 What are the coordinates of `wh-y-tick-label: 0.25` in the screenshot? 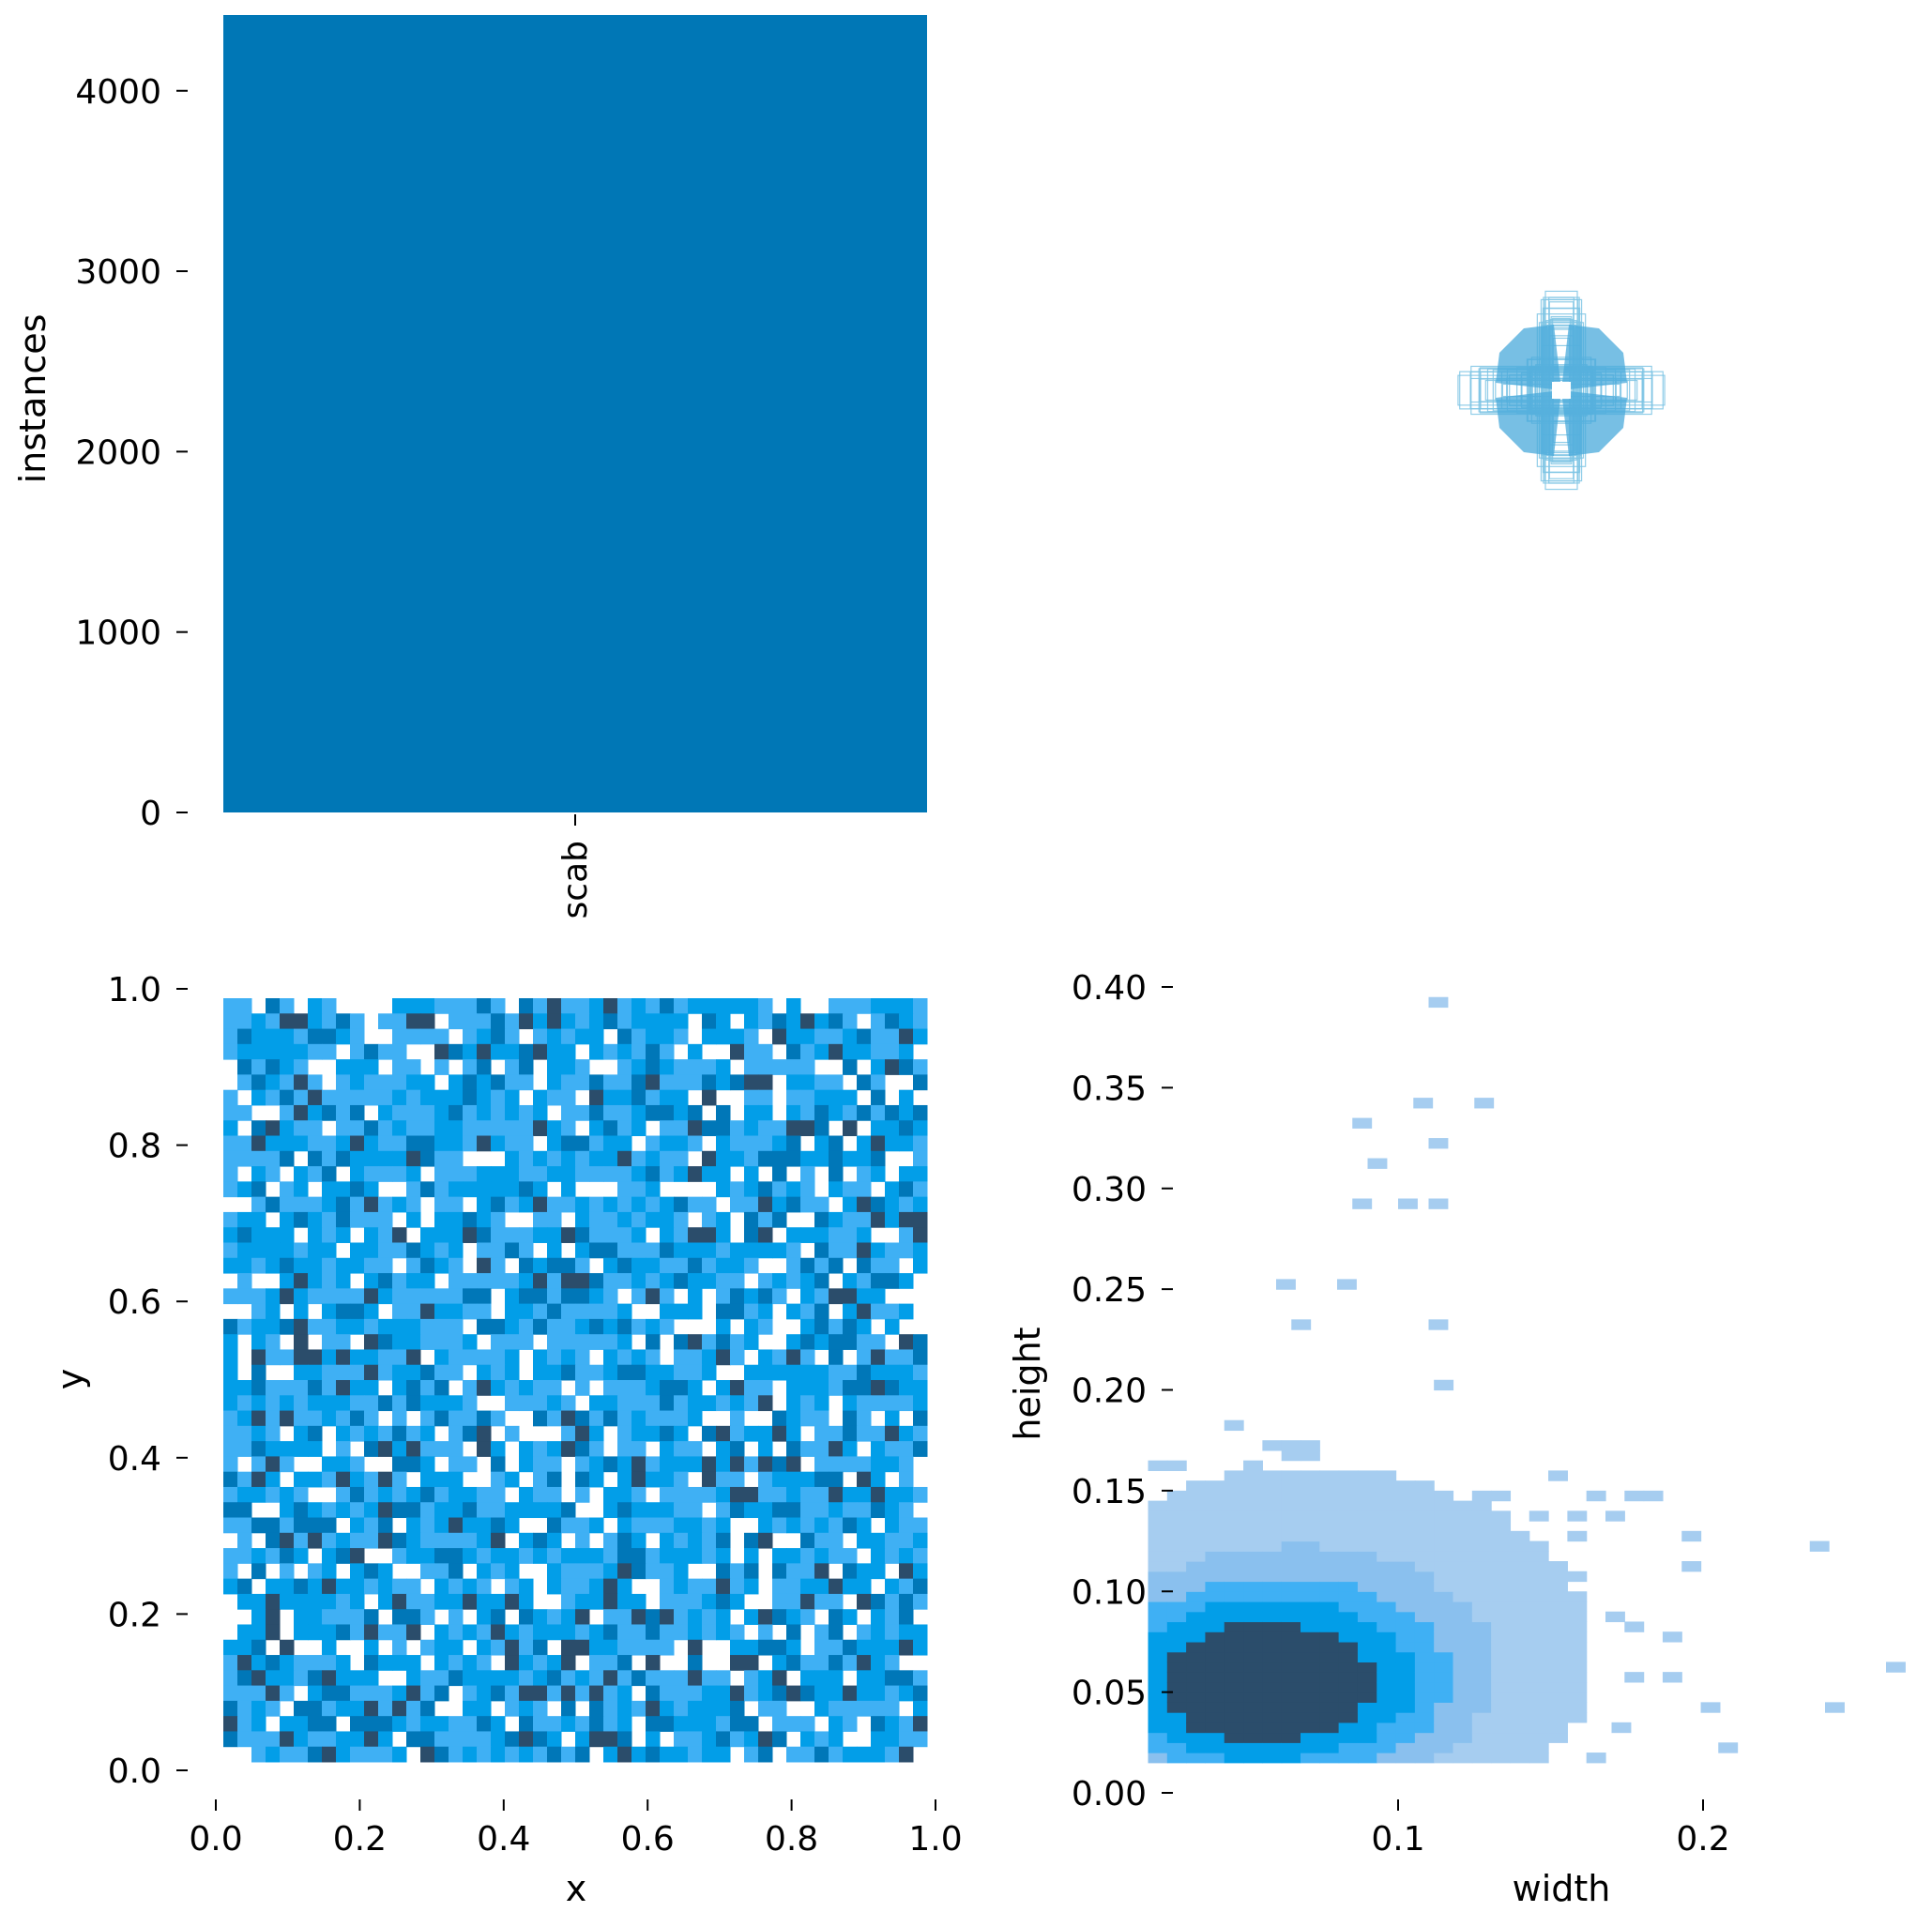 It's located at (1109, 1290).